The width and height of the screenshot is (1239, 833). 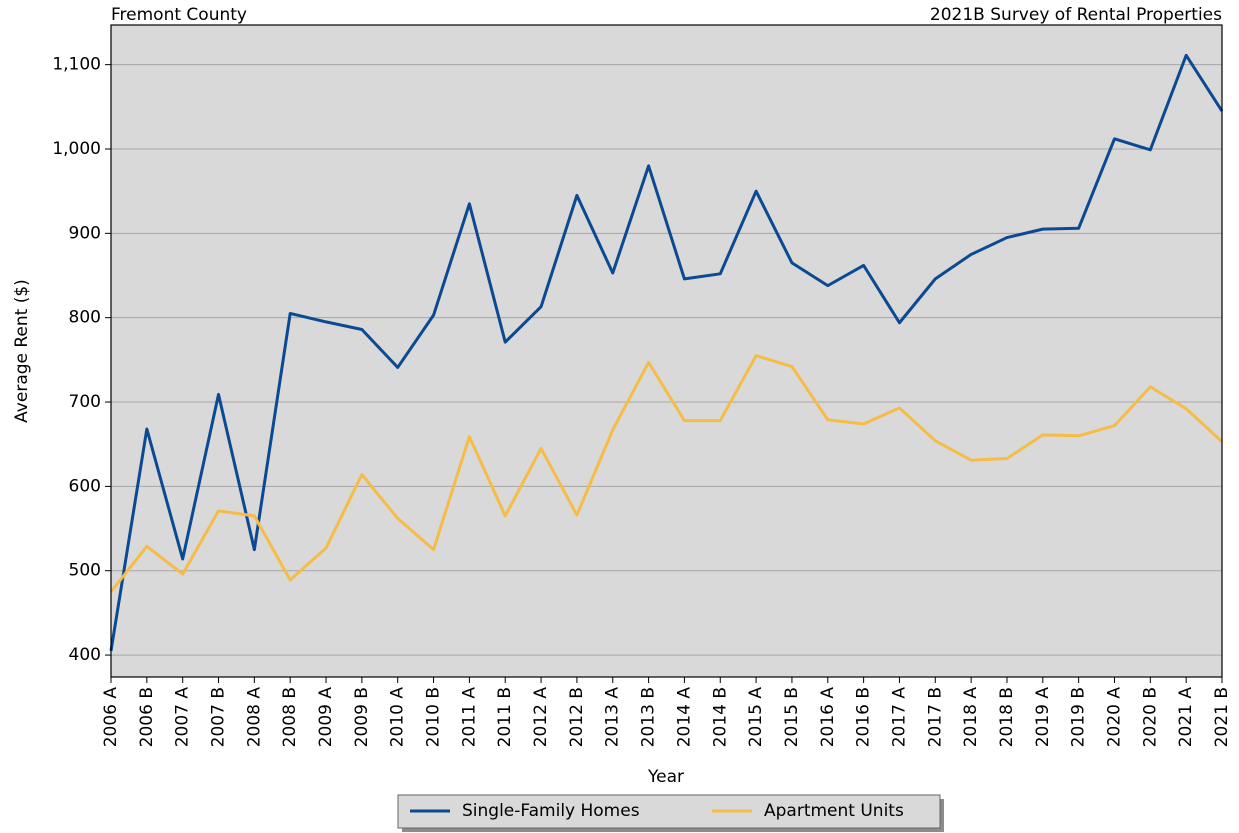 I want to click on y-tick-label: 800, so click(x=85, y=318).